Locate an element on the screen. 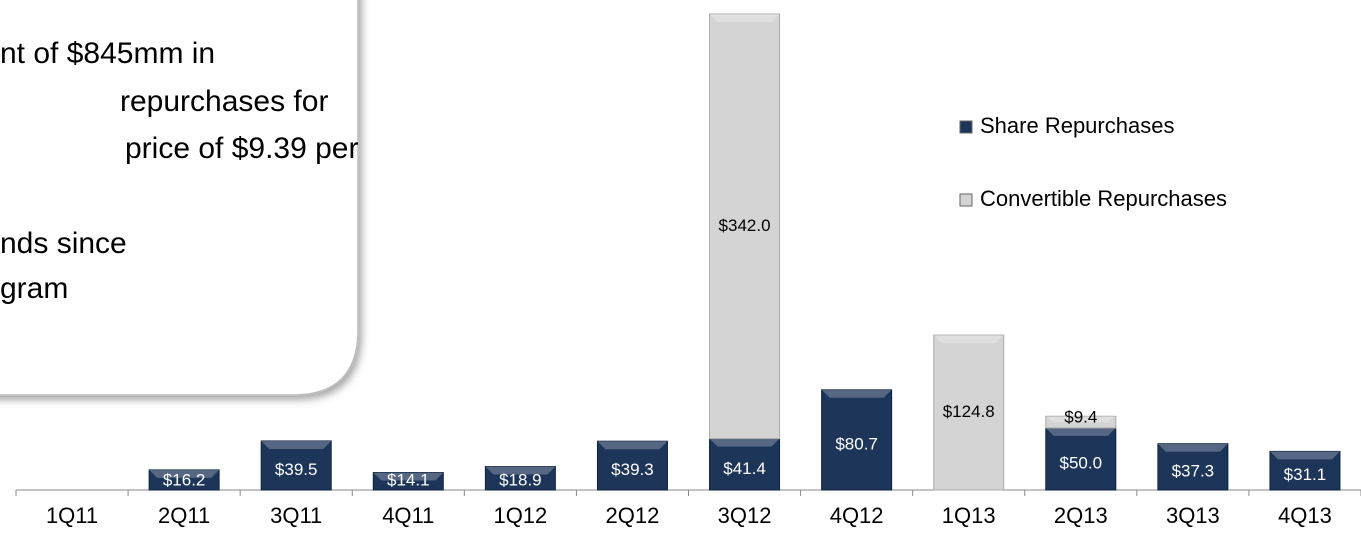  data-label: $9.4 is located at coordinates (1080, 417).